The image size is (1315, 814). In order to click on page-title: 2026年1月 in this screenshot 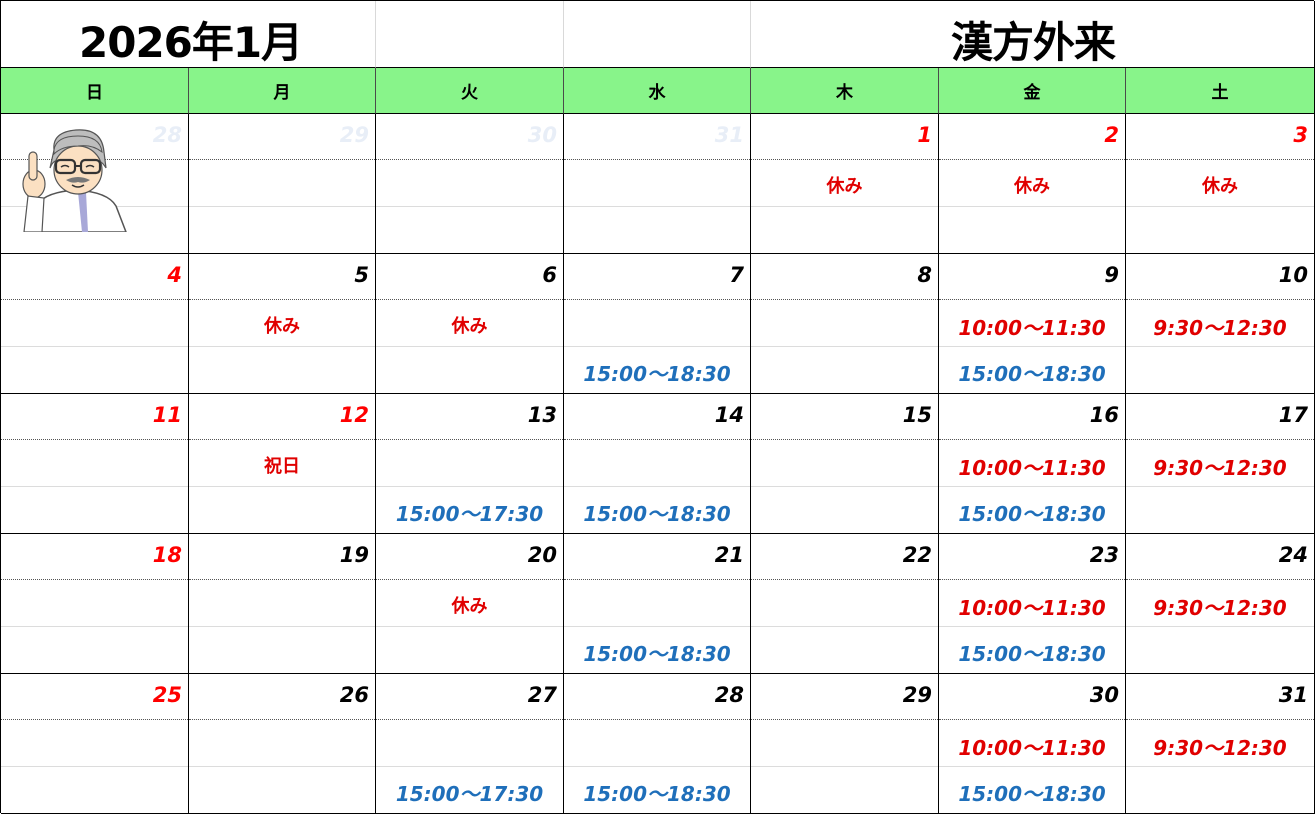, I will do `click(191, 42)`.